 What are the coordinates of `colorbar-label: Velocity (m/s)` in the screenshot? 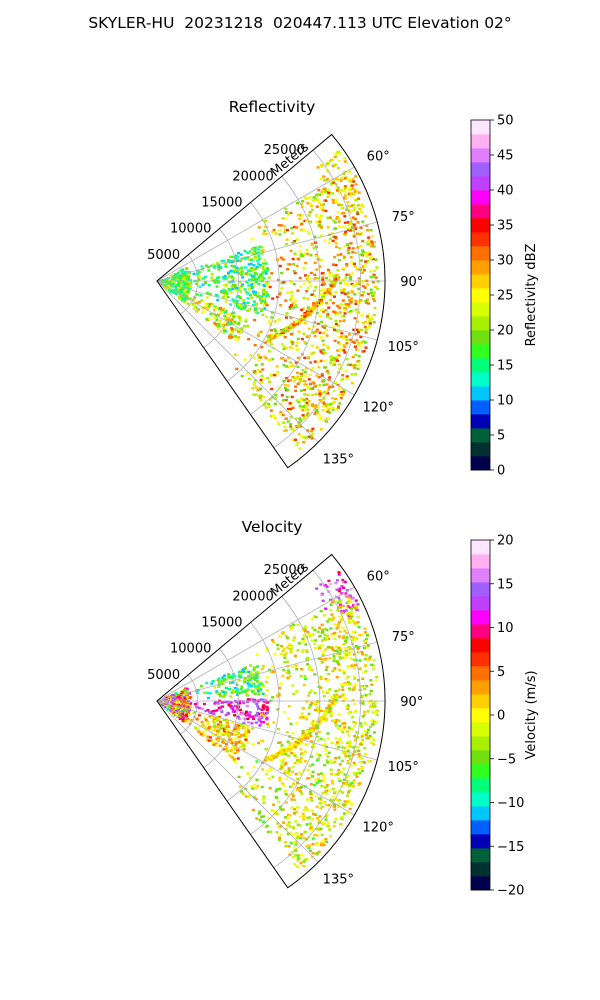 It's located at (531, 714).